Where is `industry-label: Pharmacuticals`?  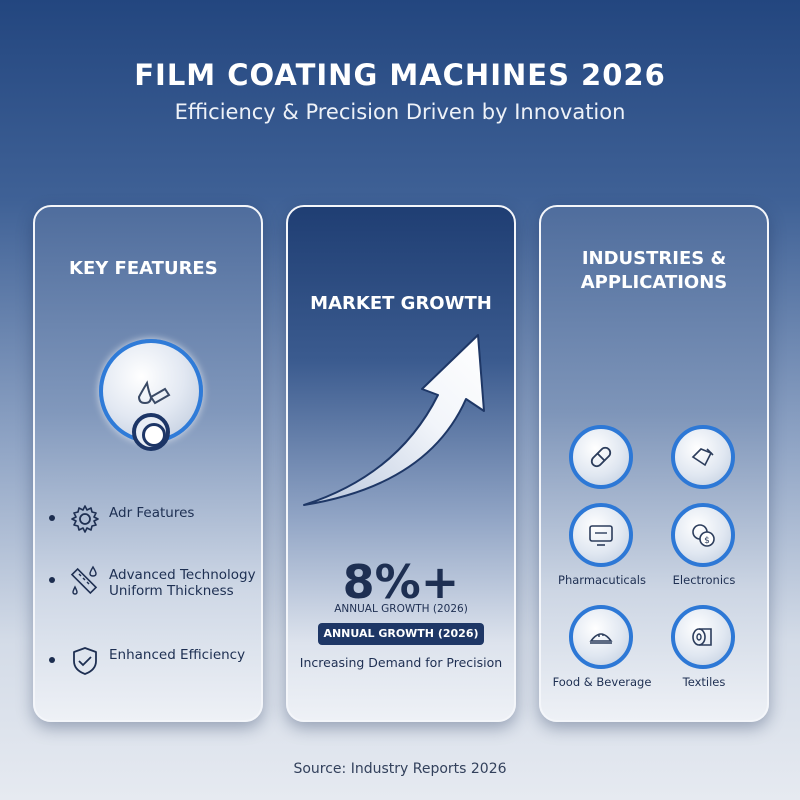 industry-label: Pharmacuticals is located at coordinates (602, 580).